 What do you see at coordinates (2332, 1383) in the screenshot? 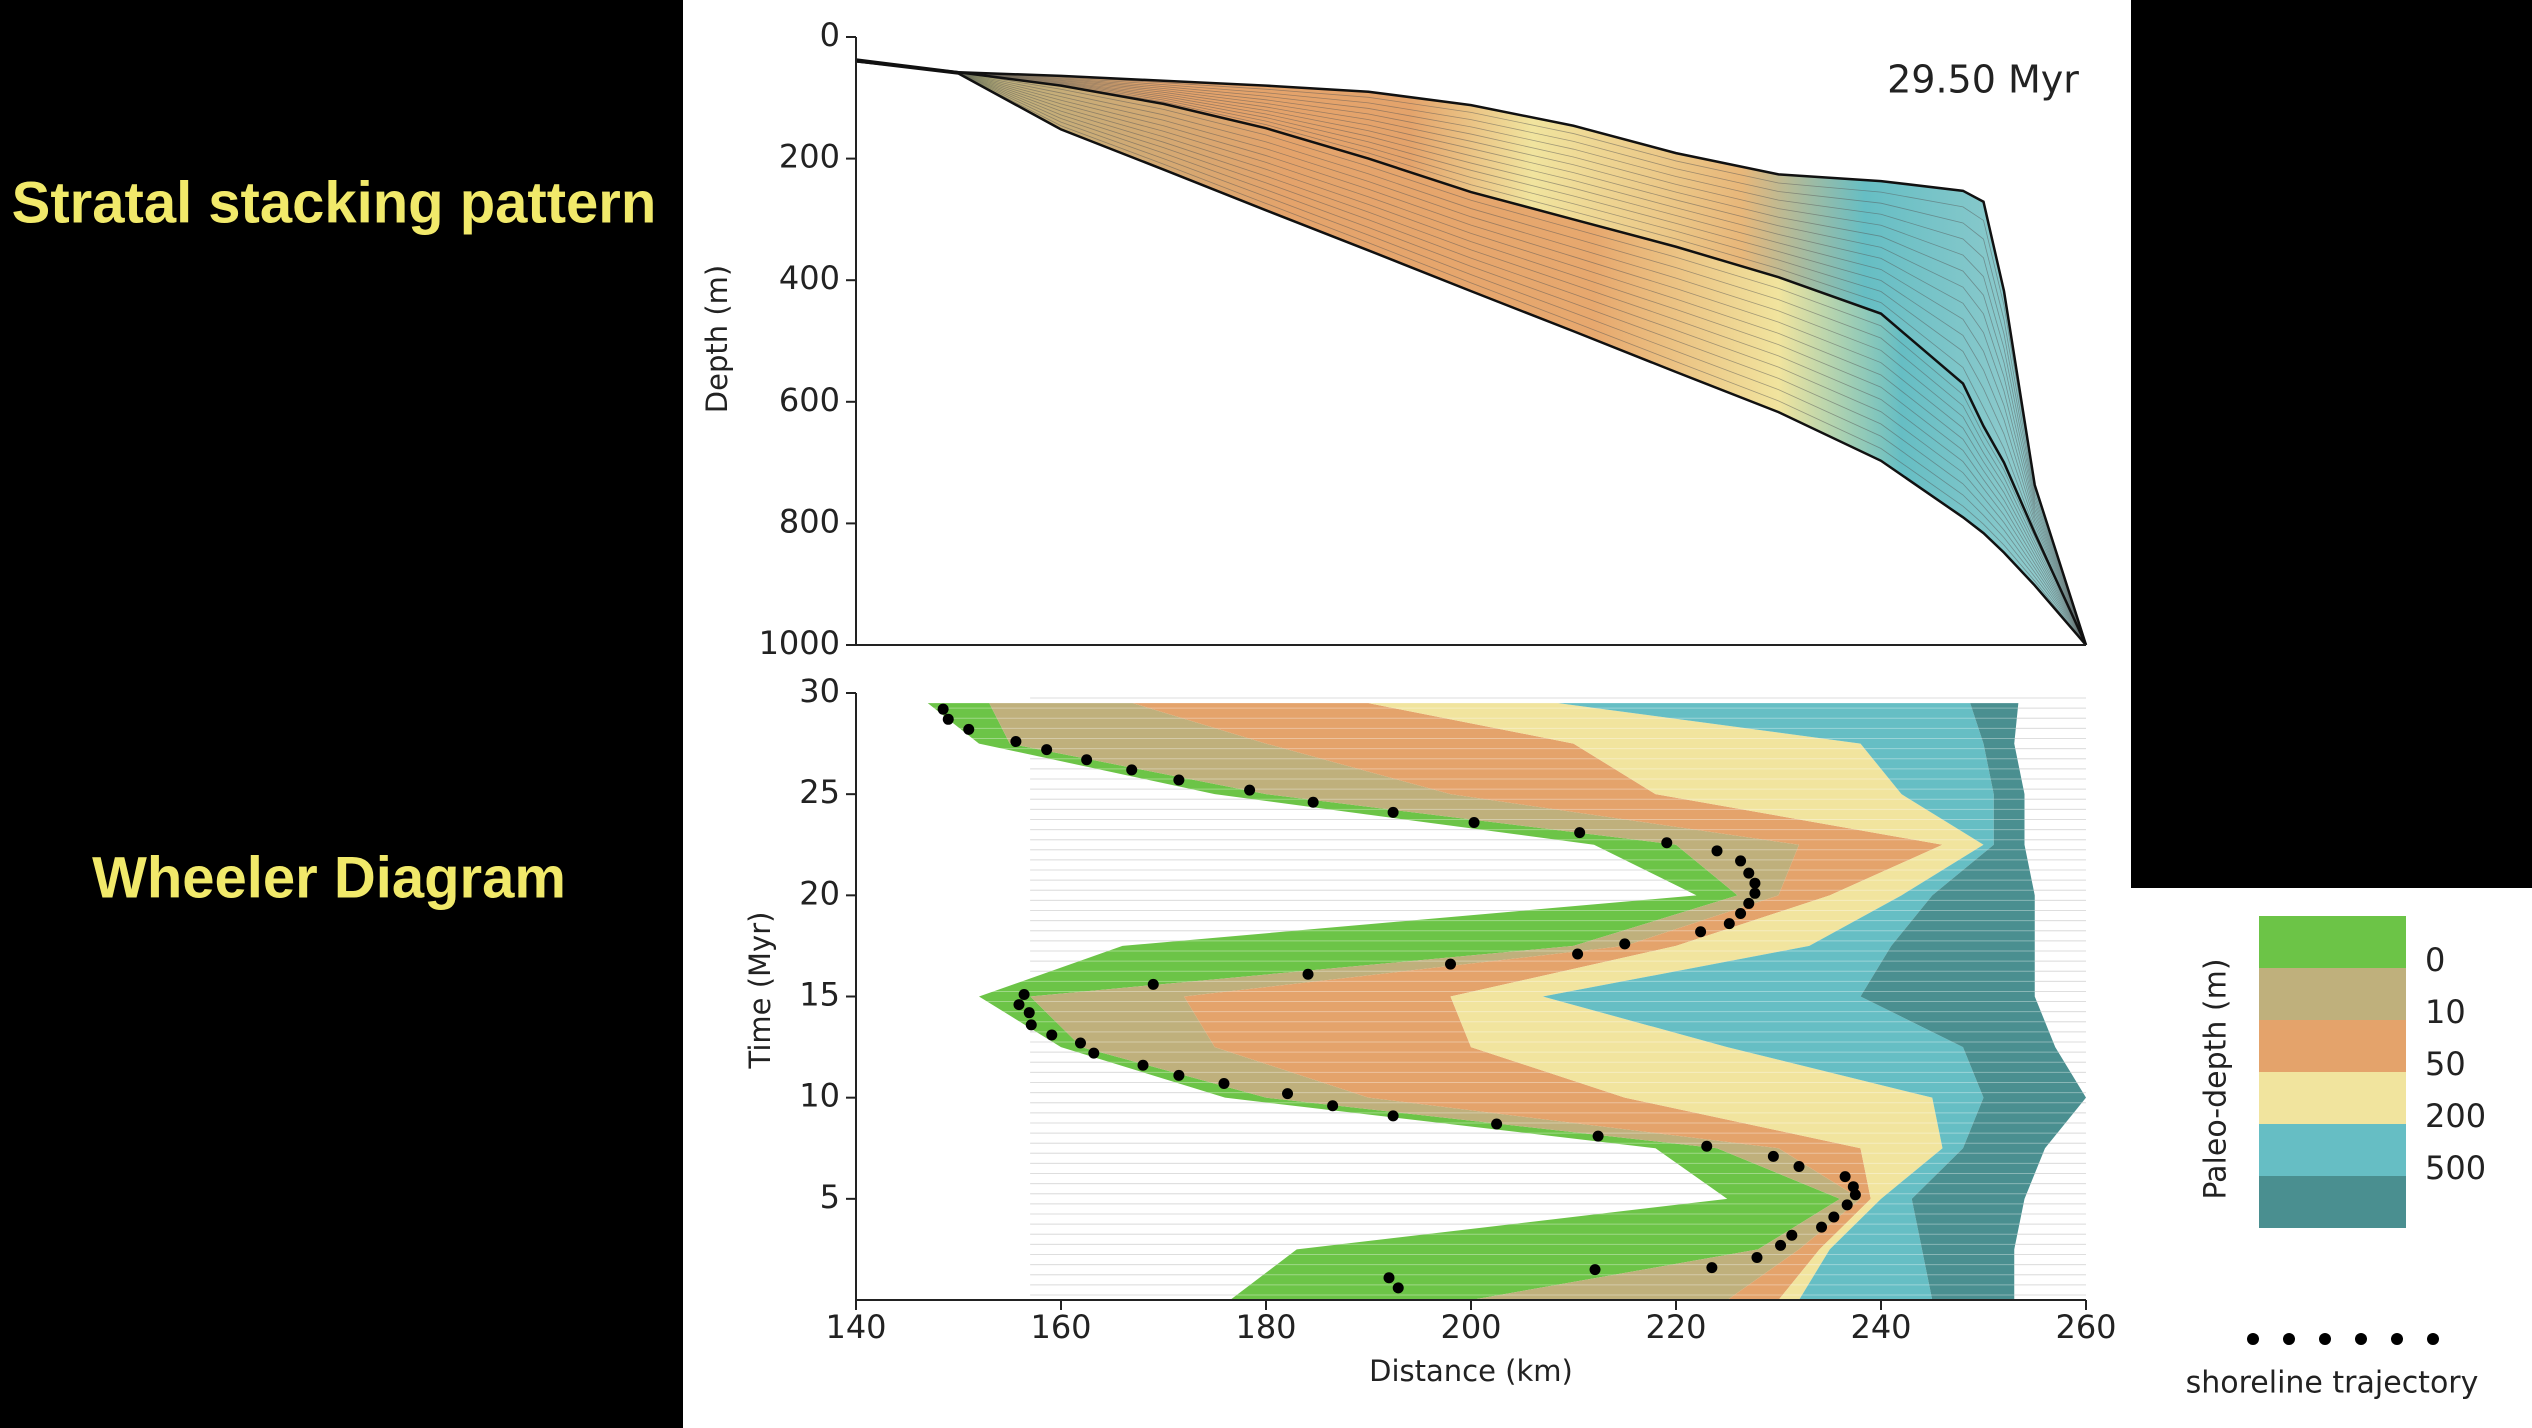
I see `legend-label: shoreline trajectory` at bounding box center [2332, 1383].